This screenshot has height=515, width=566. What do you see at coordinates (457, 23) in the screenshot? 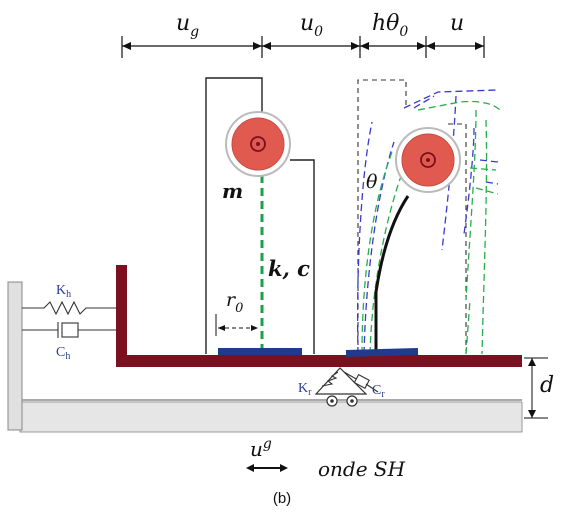
I see `dim-u-label: u` at bounding box center [457, 23].